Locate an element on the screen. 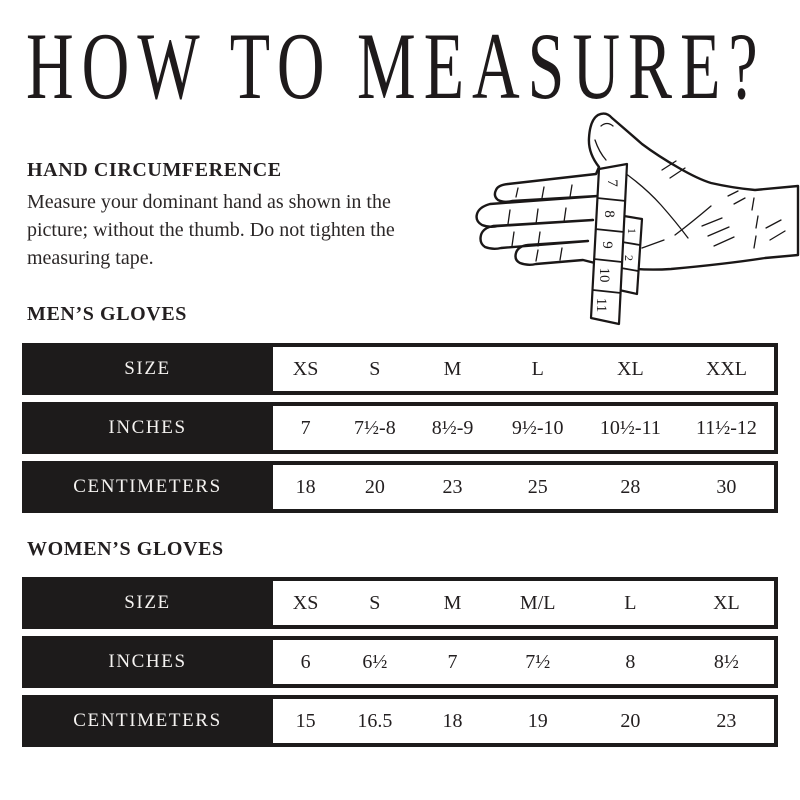  cm-value-cell: 15 is located at coordinates (305, 720).